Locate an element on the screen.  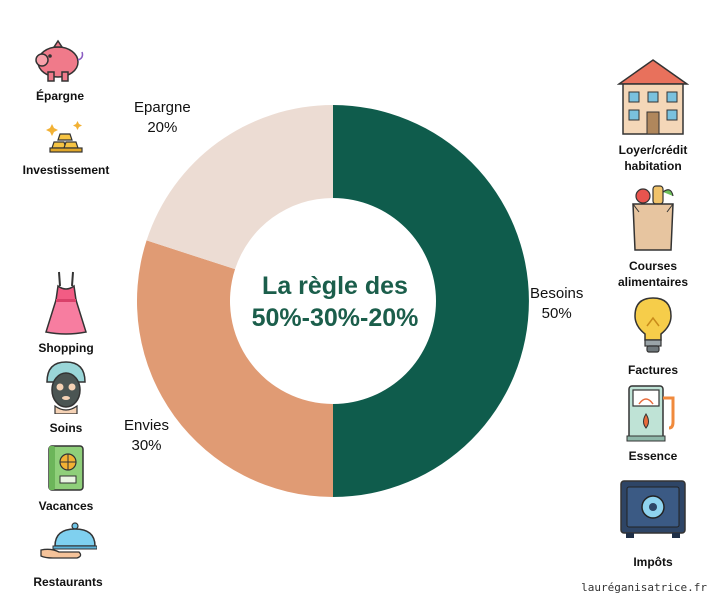
grocery-bag-icon is located at coordinates (653, 218).